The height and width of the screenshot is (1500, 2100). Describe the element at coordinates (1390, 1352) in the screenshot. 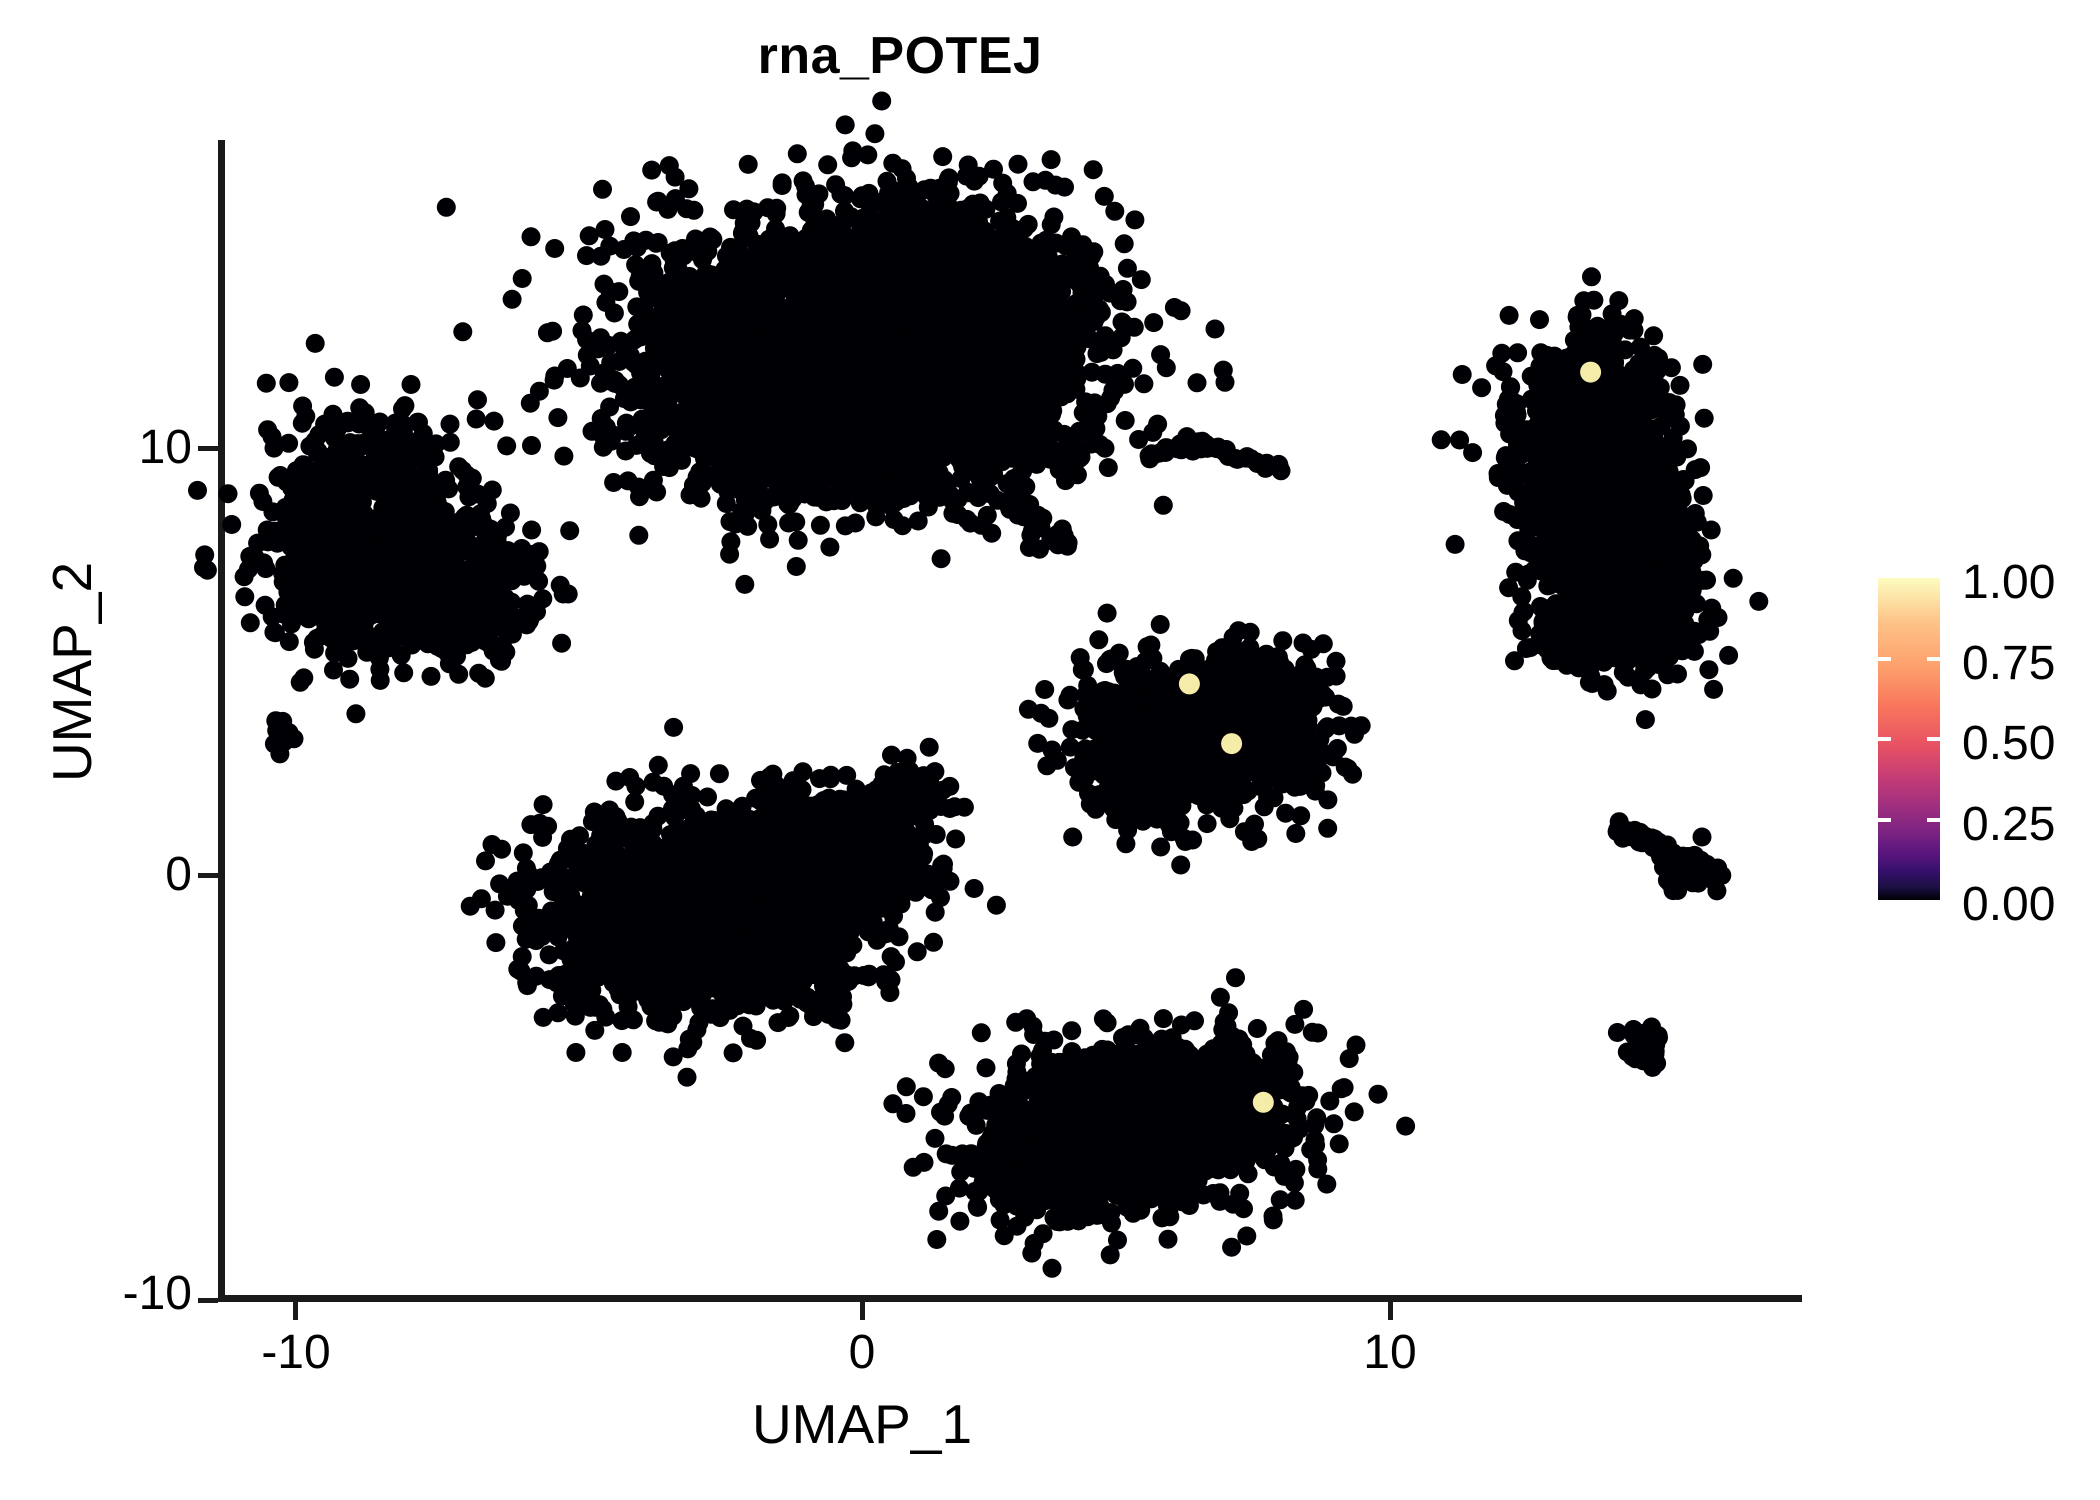

I see `x-tick-label-10: 10` at that location.